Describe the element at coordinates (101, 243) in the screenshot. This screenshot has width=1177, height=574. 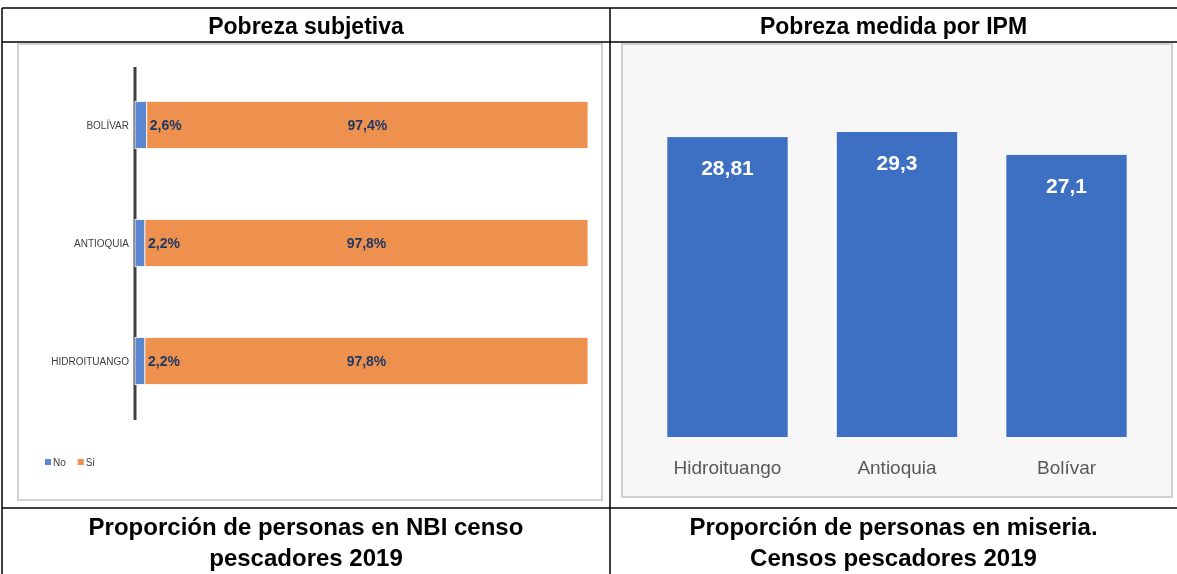
I see `y-tick-label: ANTIOQUIA` at that location.